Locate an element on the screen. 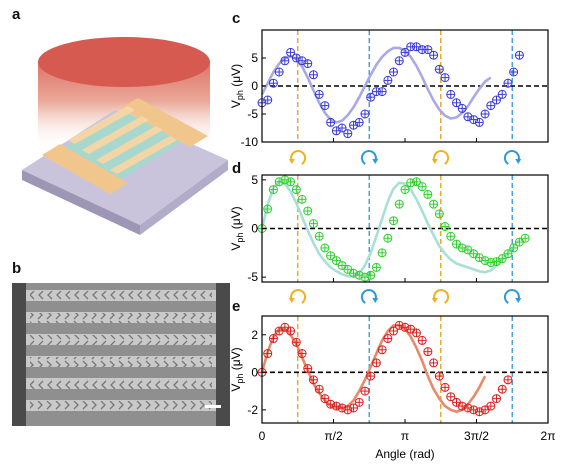 The height and width of the screenshot is (472, 565). x-tick-label: 2π is located at coordinates (548, 436).